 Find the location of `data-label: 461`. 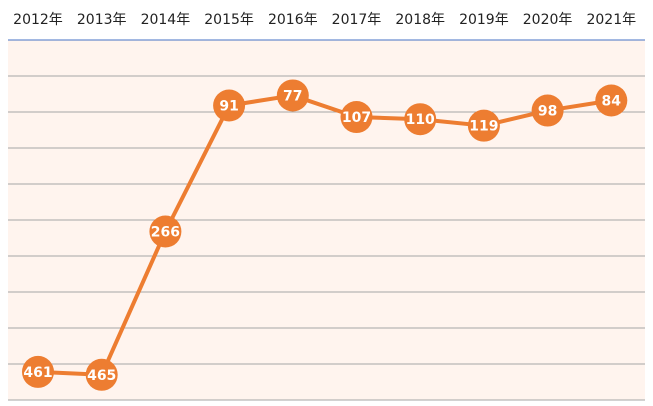

data-label: 461 is located at coordinates (37, 373).